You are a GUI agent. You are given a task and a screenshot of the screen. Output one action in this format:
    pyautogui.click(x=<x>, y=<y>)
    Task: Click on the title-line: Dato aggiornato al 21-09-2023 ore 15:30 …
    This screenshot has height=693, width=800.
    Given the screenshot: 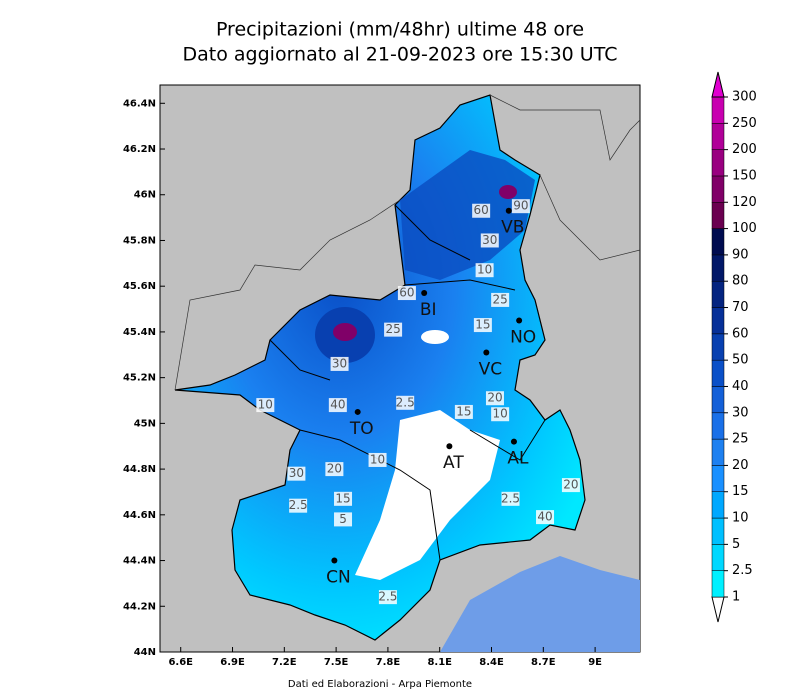 What is the action you would take?
    pyautogui.click(x=400, y=55)
    